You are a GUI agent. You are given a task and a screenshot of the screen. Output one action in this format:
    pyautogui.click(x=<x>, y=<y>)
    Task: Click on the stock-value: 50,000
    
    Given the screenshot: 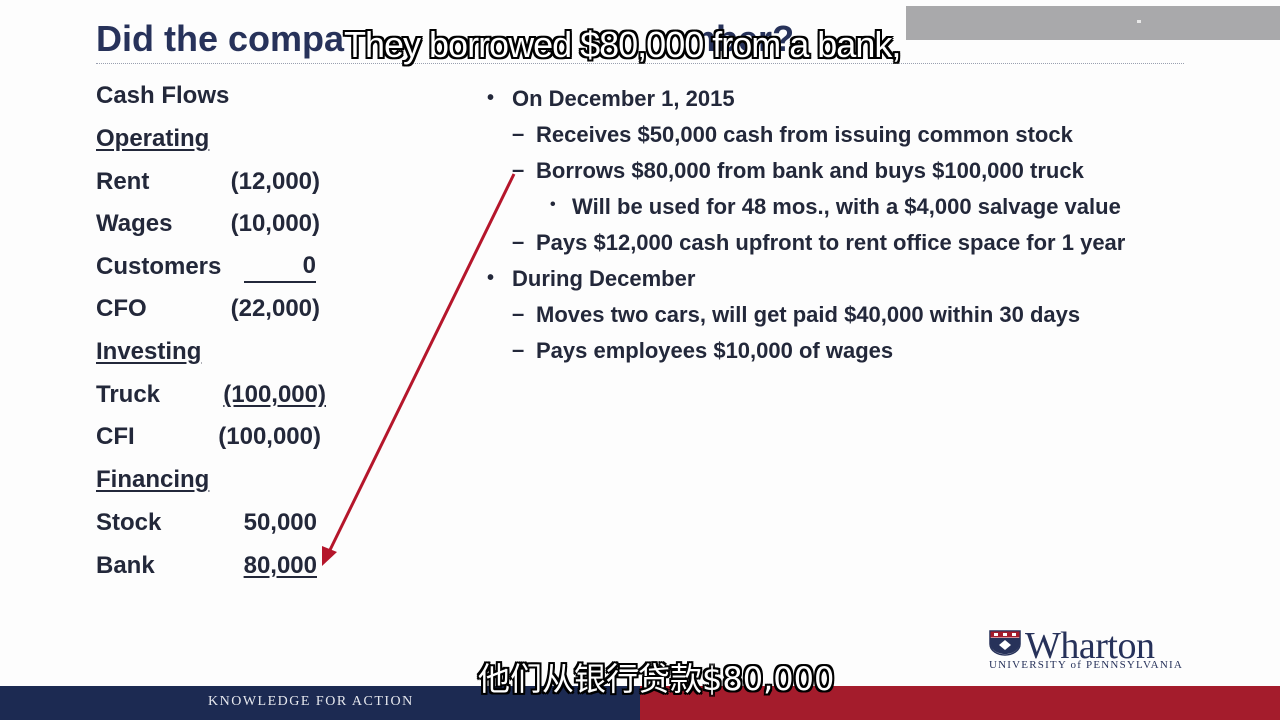 What is the action you would take?
    pyautogui.click(x=280, y=522)
    